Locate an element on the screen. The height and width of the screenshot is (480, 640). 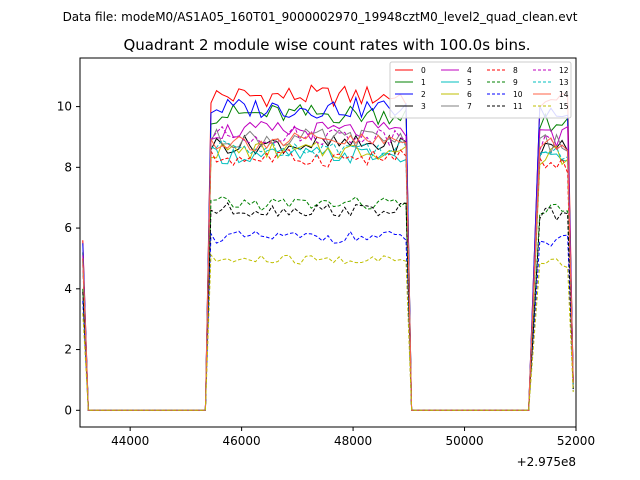
legend-label-1: 1 is located at coordinates (423, 82).